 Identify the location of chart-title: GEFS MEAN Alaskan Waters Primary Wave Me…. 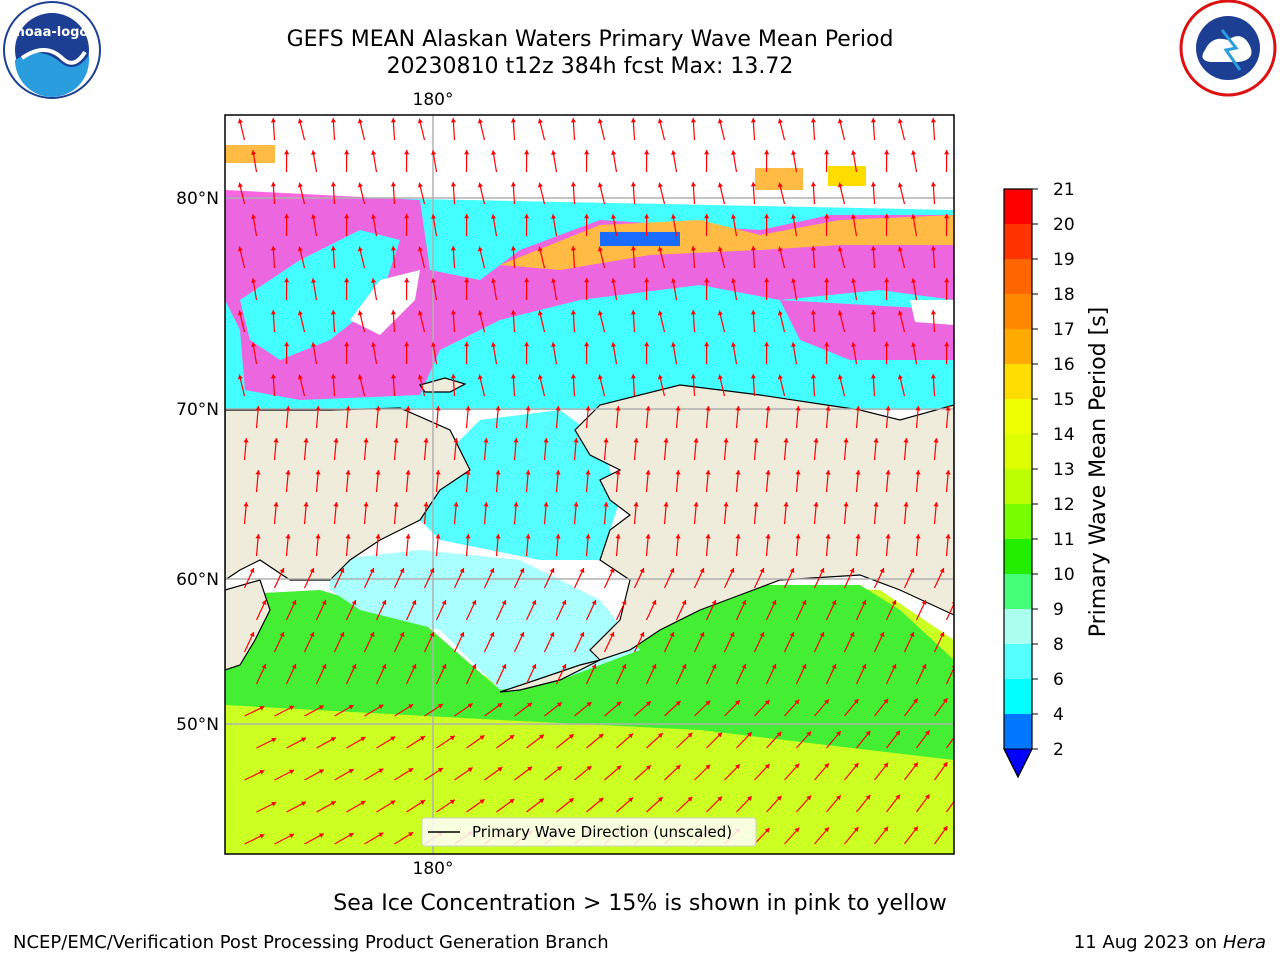
(590, 39).